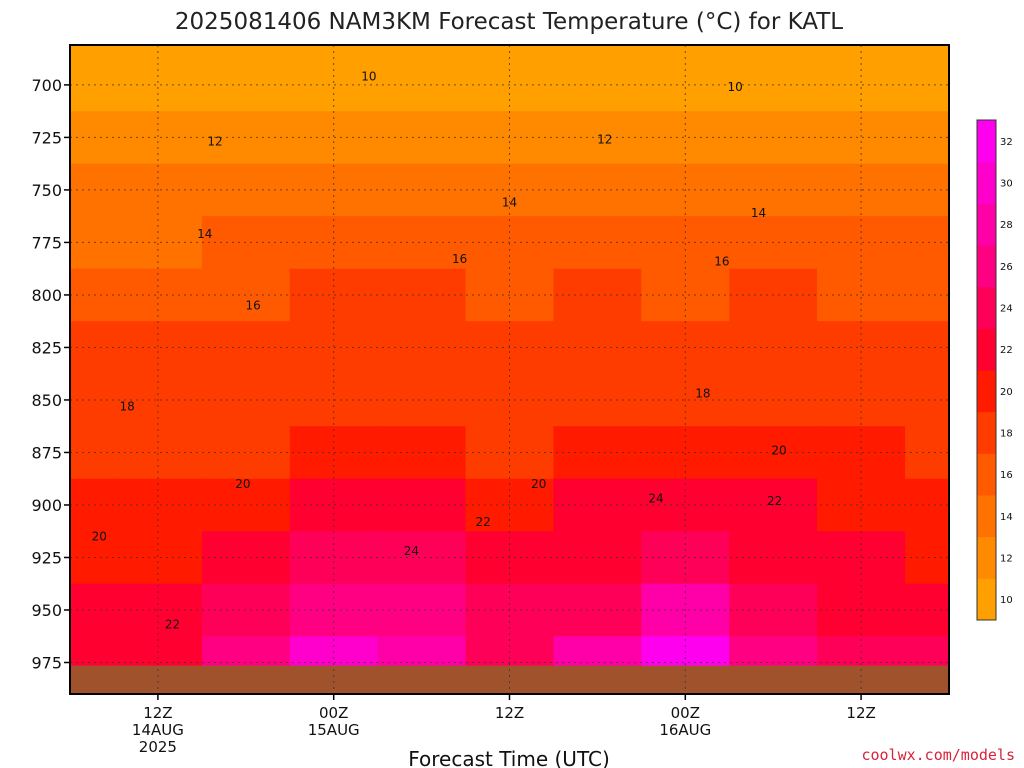 Image resolution: width=1024 pixels, height=768 pixels. I want to click on y-tick-label: 775, so click(46, 242).